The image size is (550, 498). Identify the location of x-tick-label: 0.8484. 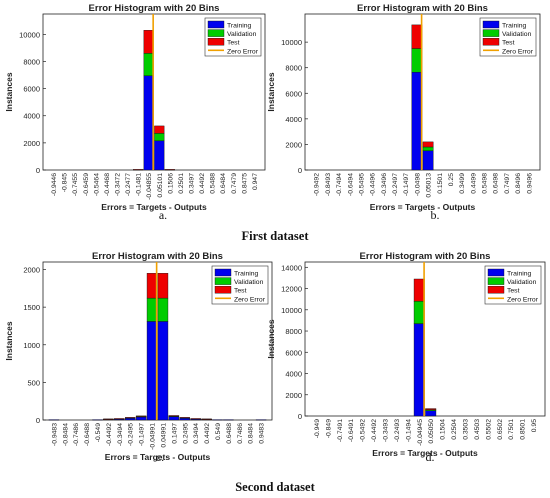
(251, 433).